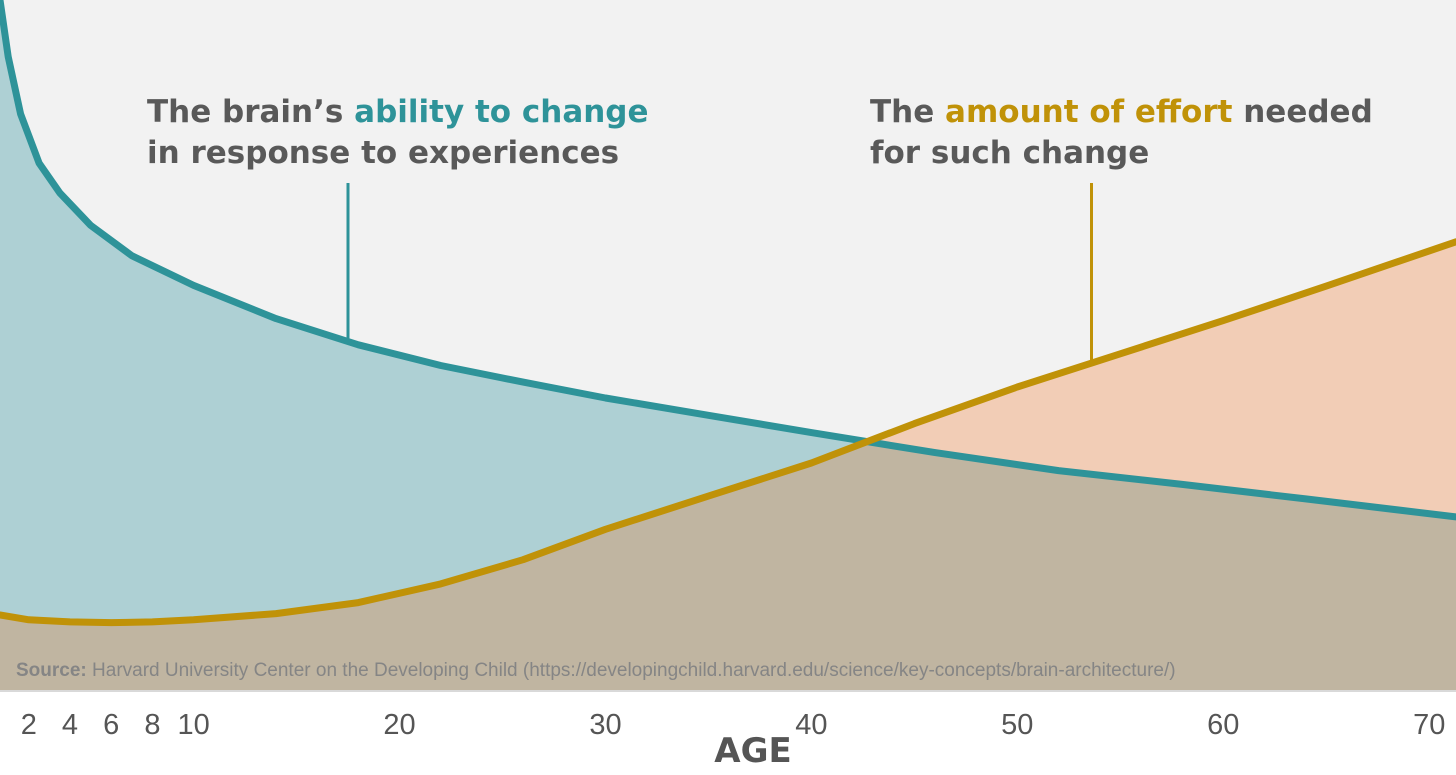  Describe the element at coordinates (152, 725) in the screenshot. I see `x-tick-label: 8` at that location.